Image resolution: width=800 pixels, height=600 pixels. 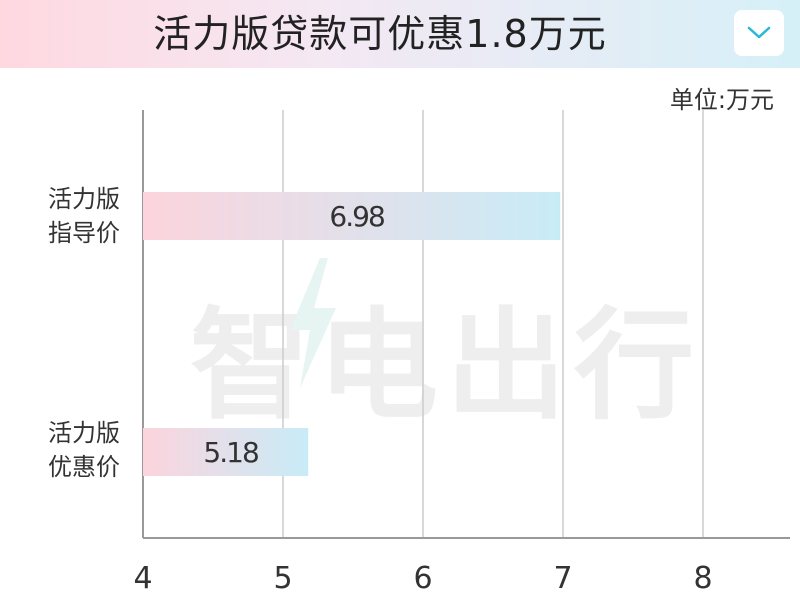 I want to click on chevron-down-icon, so click(x=759, y=32).